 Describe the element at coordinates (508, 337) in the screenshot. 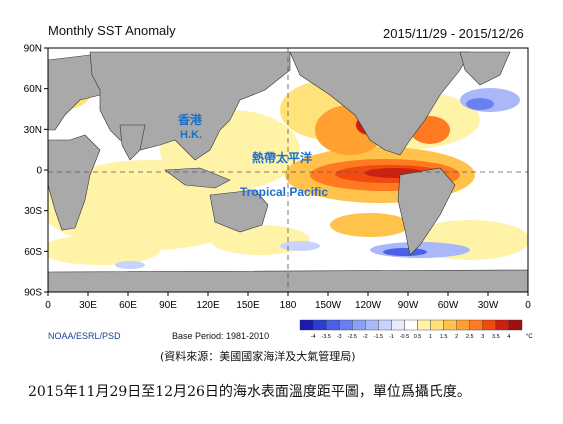

I see `colorbar-label: 4` at that location.